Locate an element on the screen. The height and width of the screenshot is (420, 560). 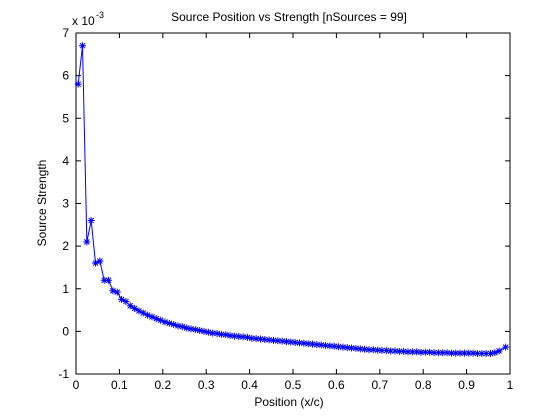
x-axis-label: Position (x/c) is located at coordinates (288, 402).